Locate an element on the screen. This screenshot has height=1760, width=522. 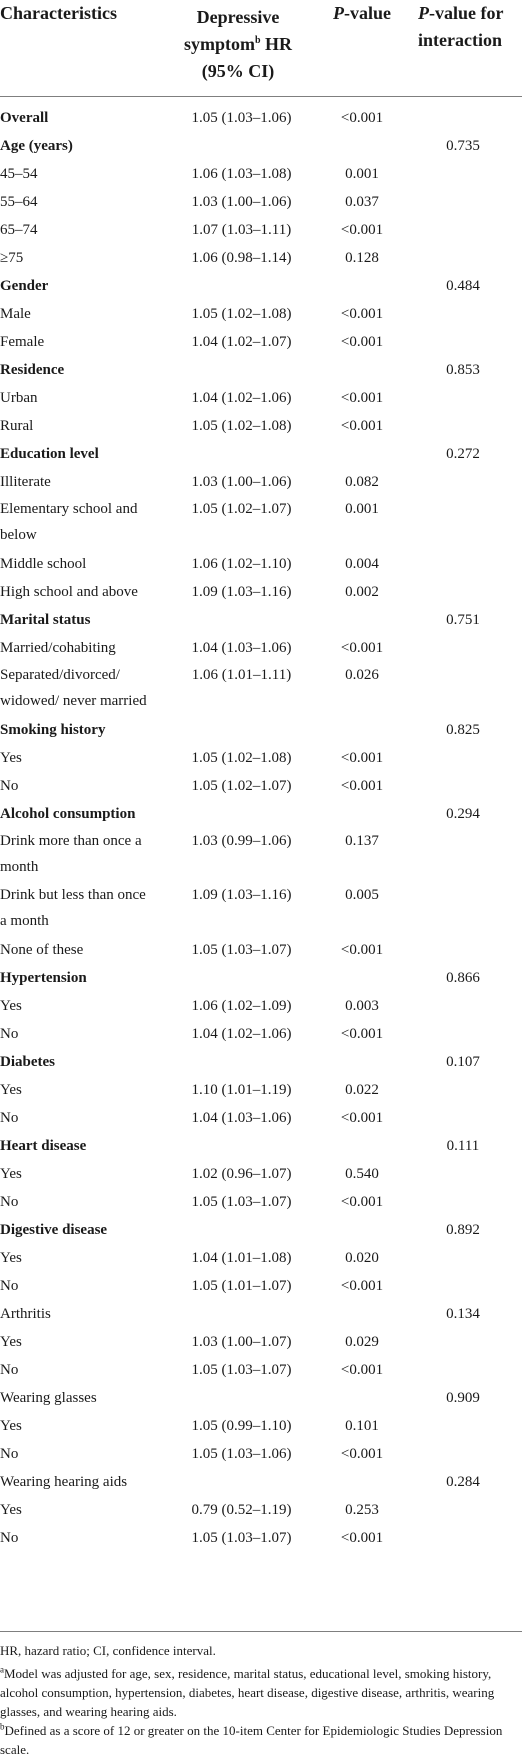
hazard-ratio-cell: 1.04 (1.01–1.08) is located at coordinates (241, 1258).